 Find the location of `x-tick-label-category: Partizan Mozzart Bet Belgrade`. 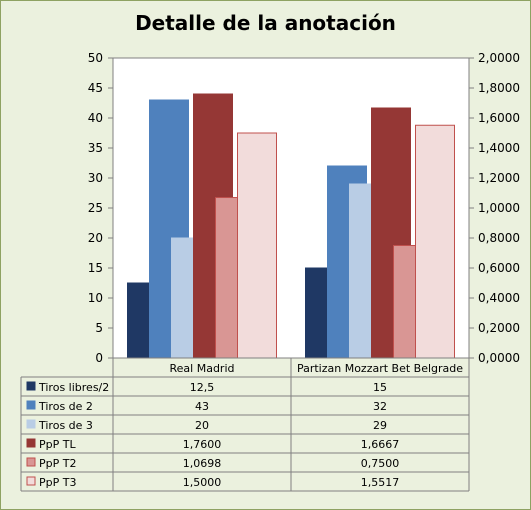

x-tick-label-category: Partizan Mozzart Bet Belgrade is located at coordinates (380, 368).